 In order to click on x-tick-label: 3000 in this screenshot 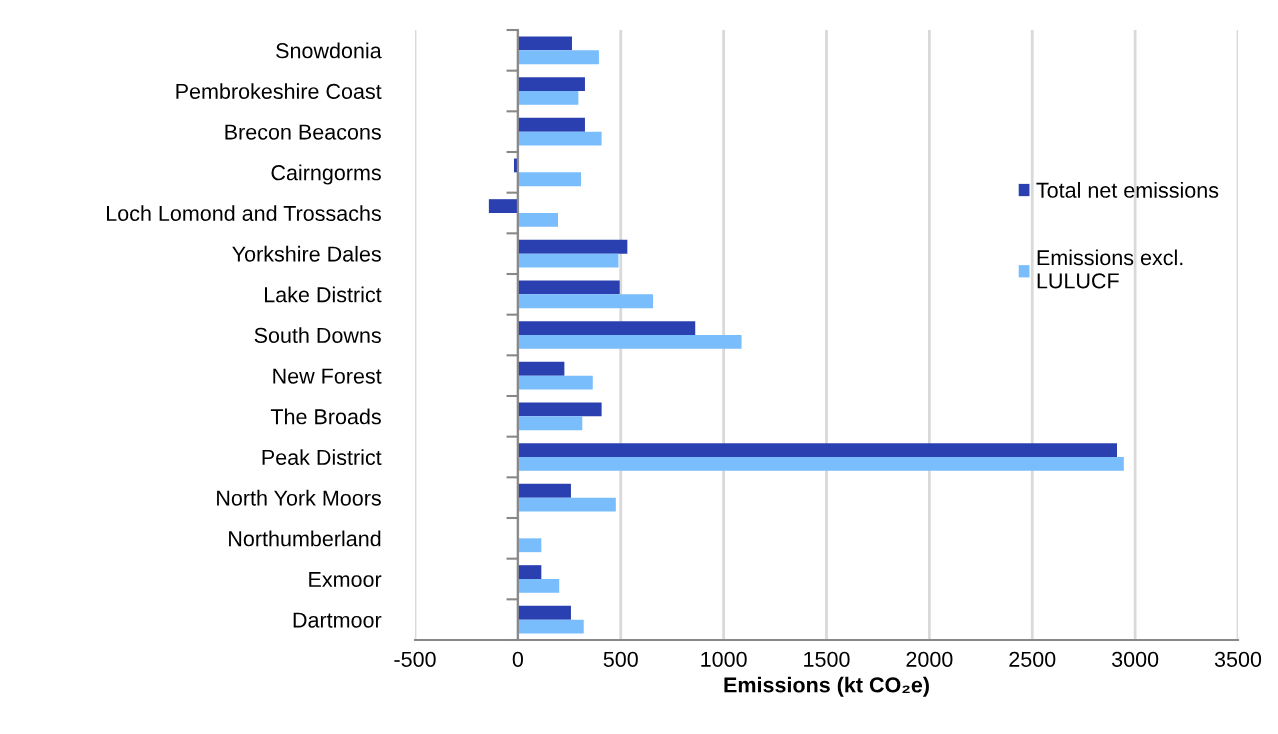, I will do `click(1135, 659)`.